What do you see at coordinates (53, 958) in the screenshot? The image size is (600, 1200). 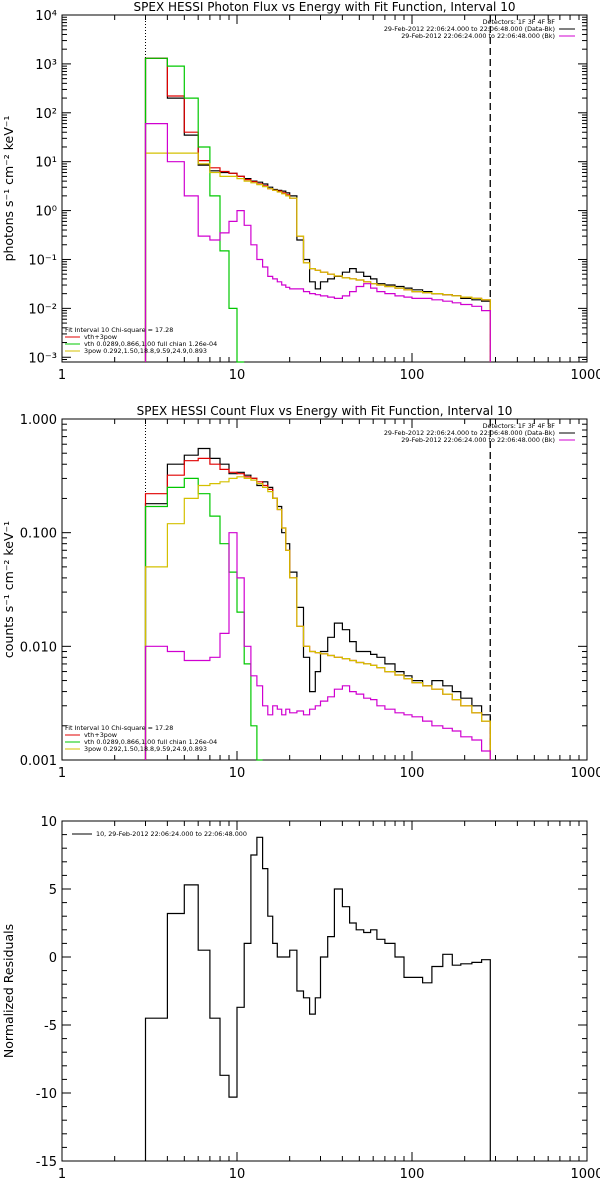 I see `y-tick-label: 0` at bounding box center [53, 958].